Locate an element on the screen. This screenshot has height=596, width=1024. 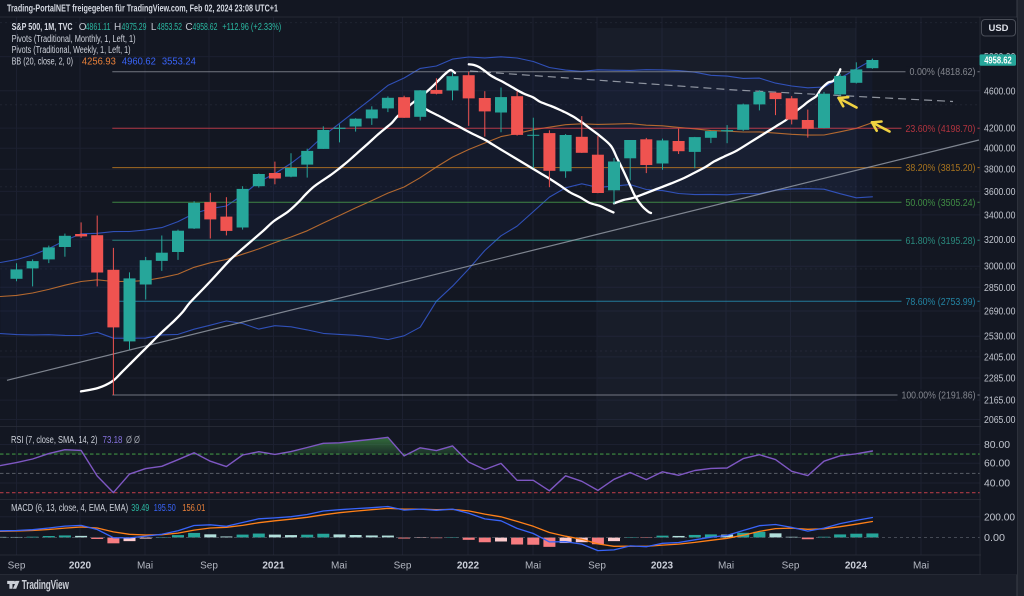
svg-text: S&P 500, 1M, TVC is located at coordinates (42, 27).